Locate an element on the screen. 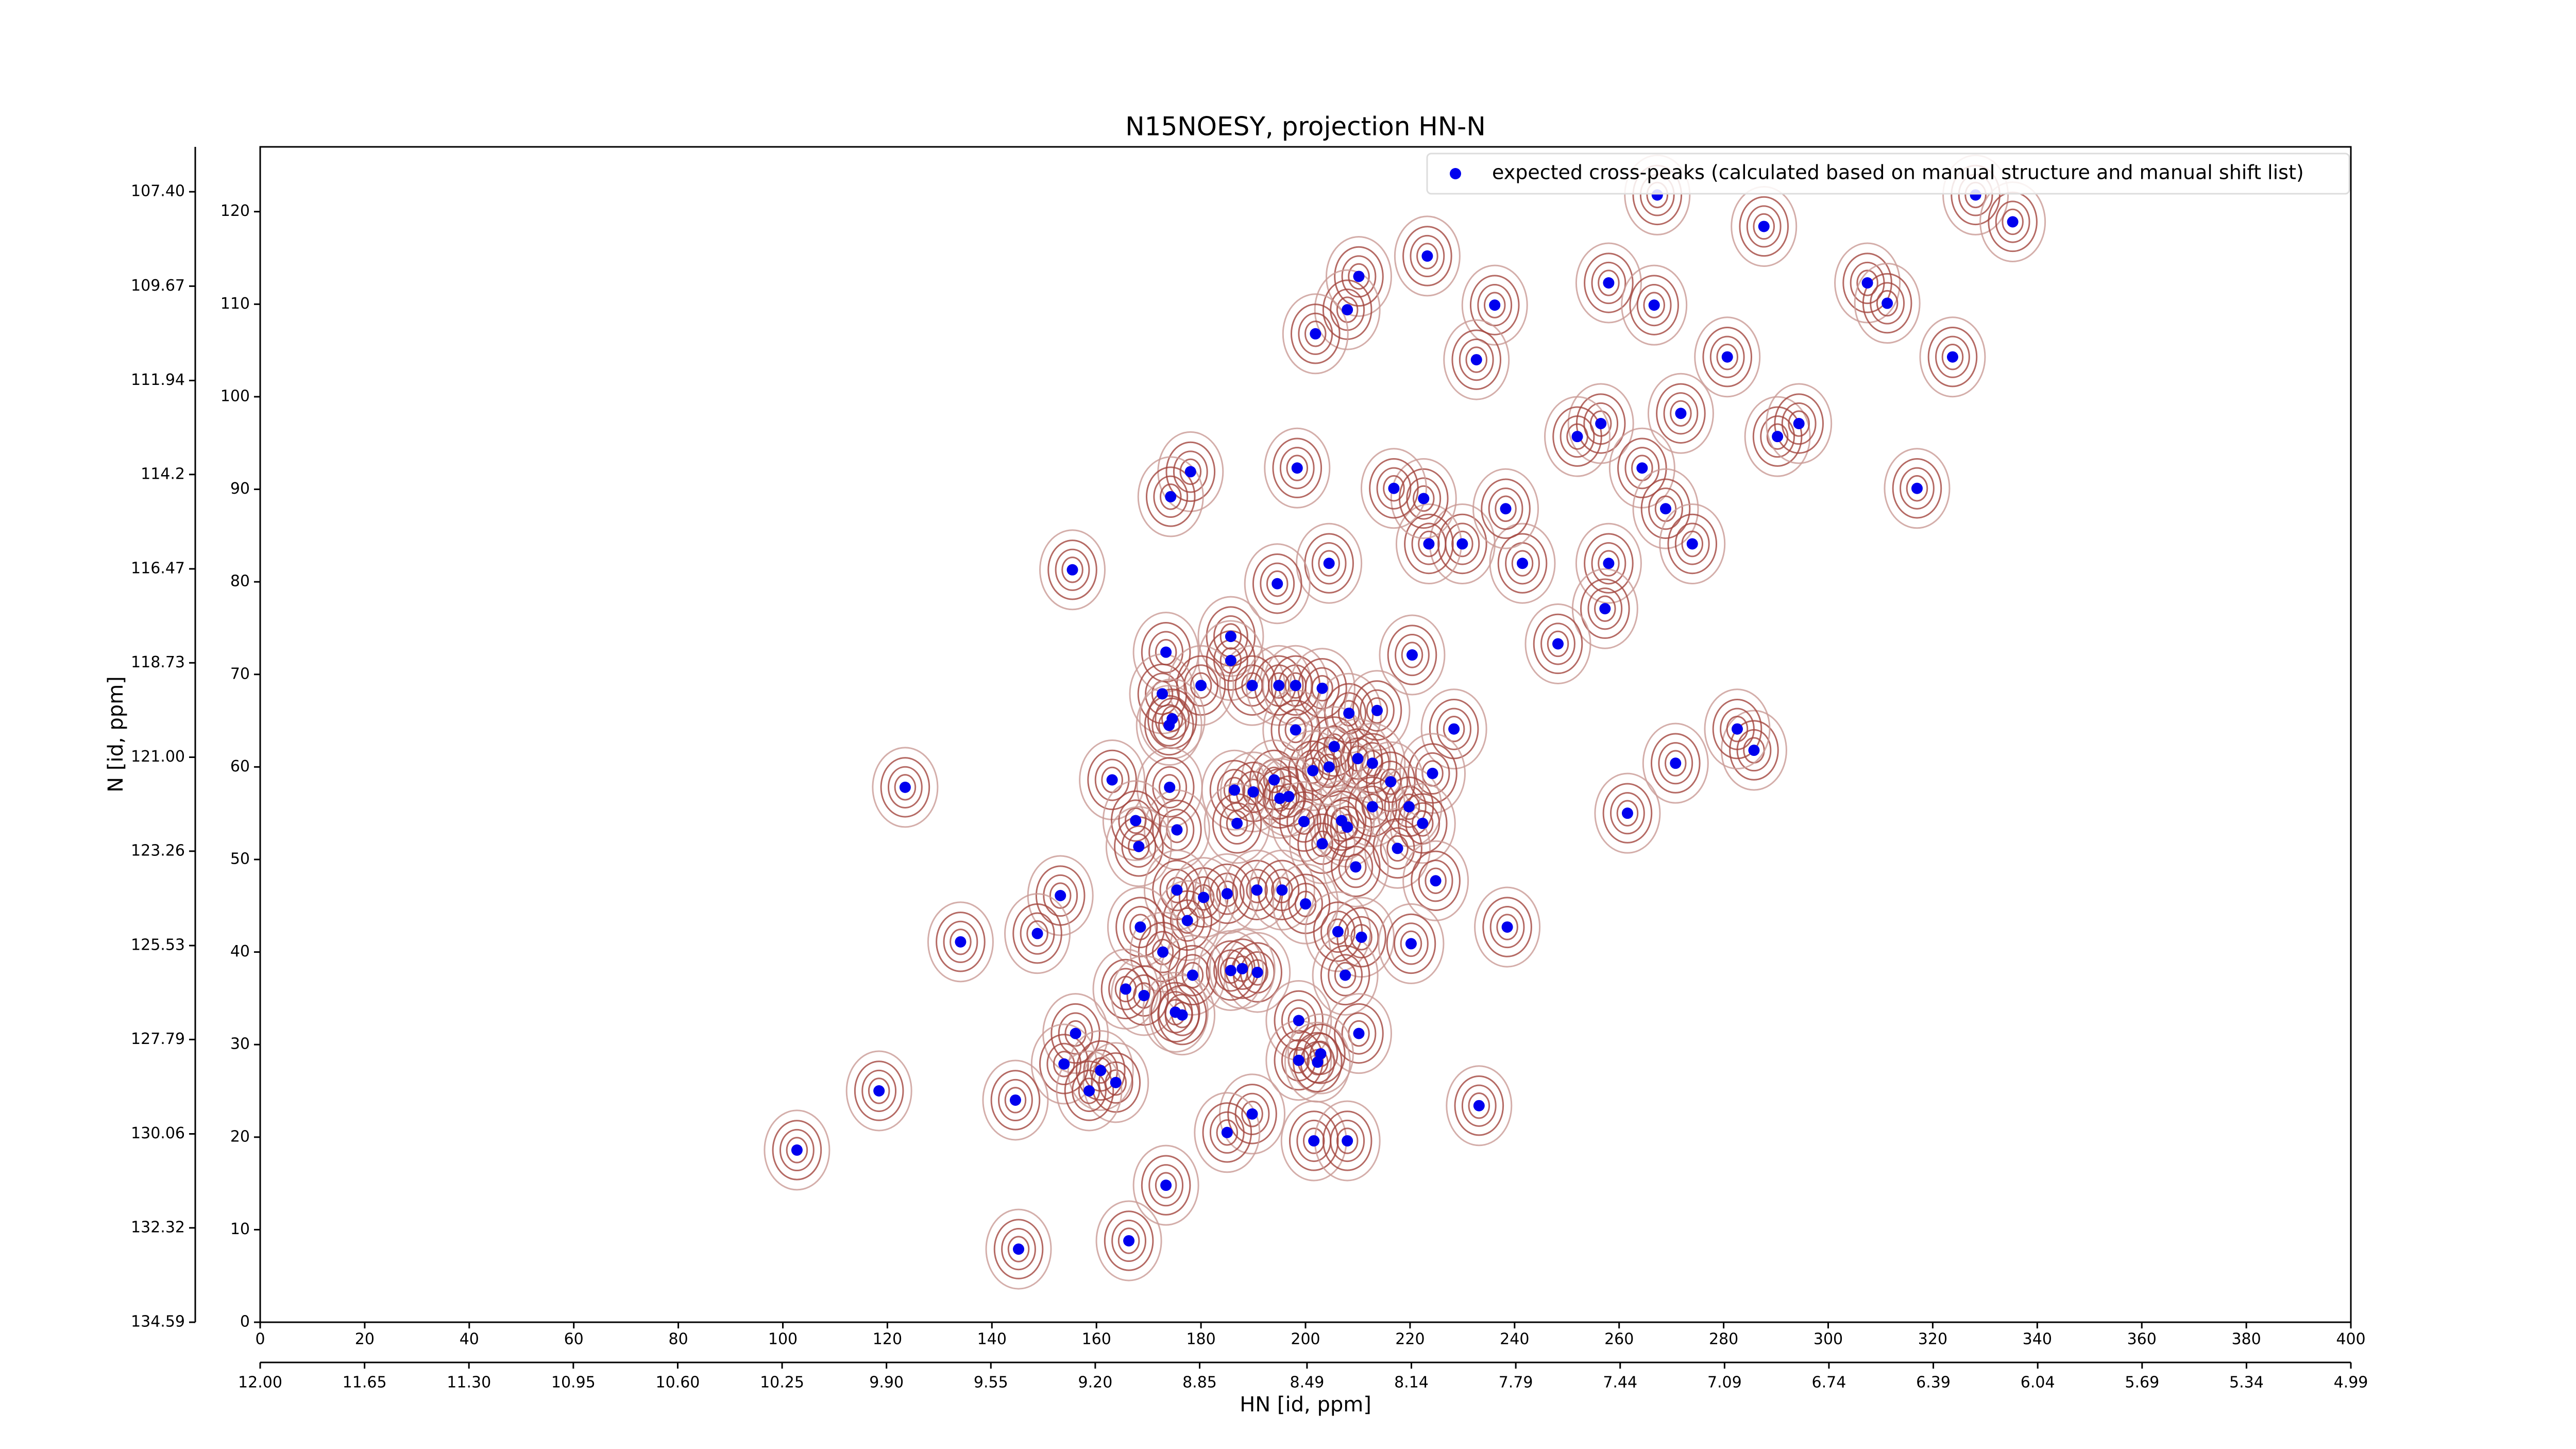 The image size is (2576, 1449). y-tick-label: 10 is located at coordinates (240, 1229).